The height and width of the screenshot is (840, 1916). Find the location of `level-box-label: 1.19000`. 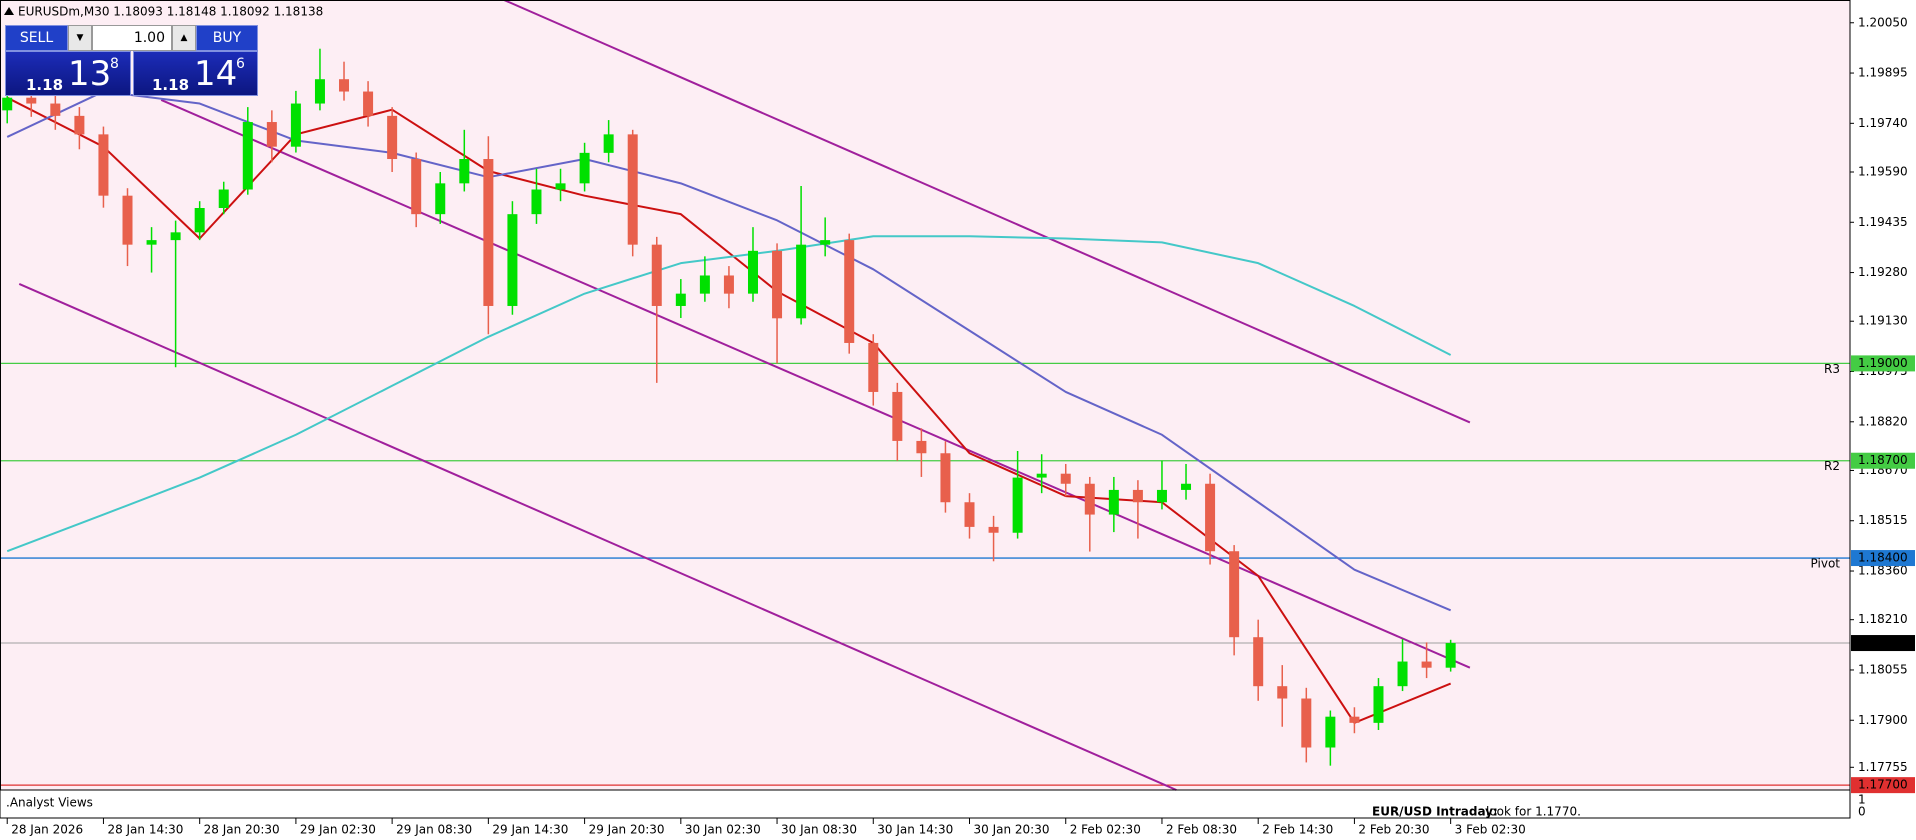

level-box-label: 1.19000 is located at coordinates (1883, 363).